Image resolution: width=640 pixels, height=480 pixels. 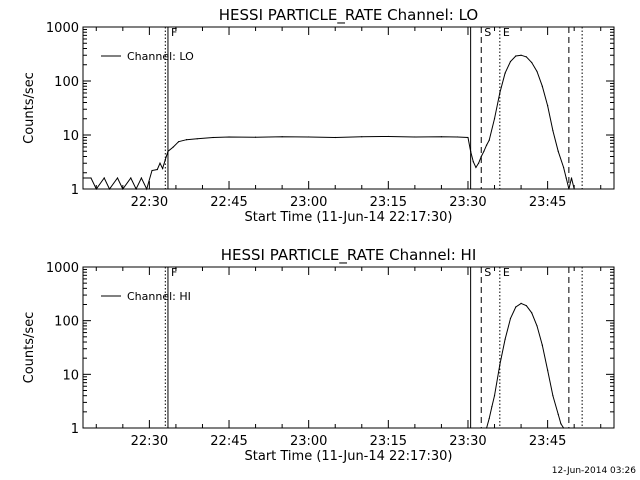 I want to click on hi-x-tick-label: 23:15, so click(x=388, y=441).